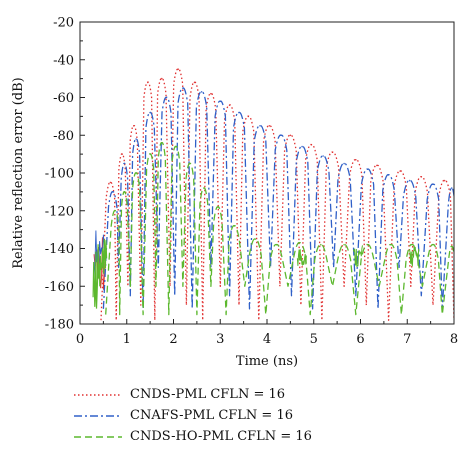  What do you see at coordinates (358, 256) in the screenshot?
I see `series-noise-cluster` at bounding box center [358, 256].